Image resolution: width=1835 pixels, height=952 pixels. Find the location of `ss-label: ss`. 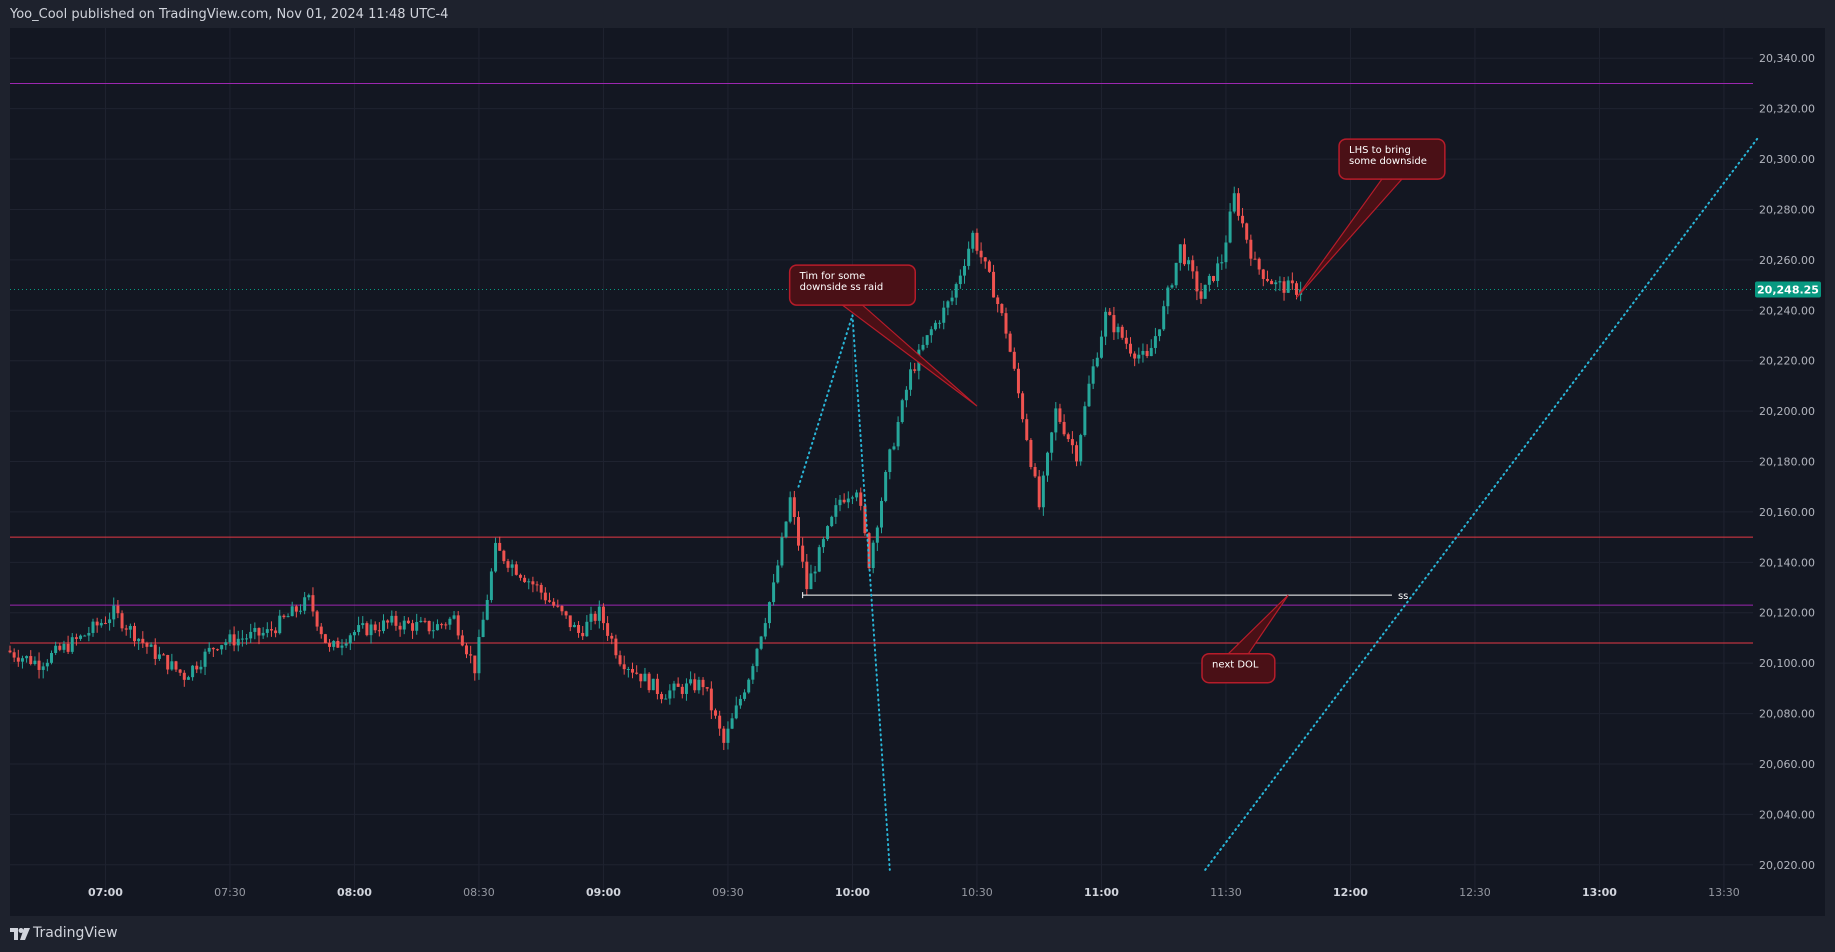

ss-label: ss is located at coordinates (1403, 596).